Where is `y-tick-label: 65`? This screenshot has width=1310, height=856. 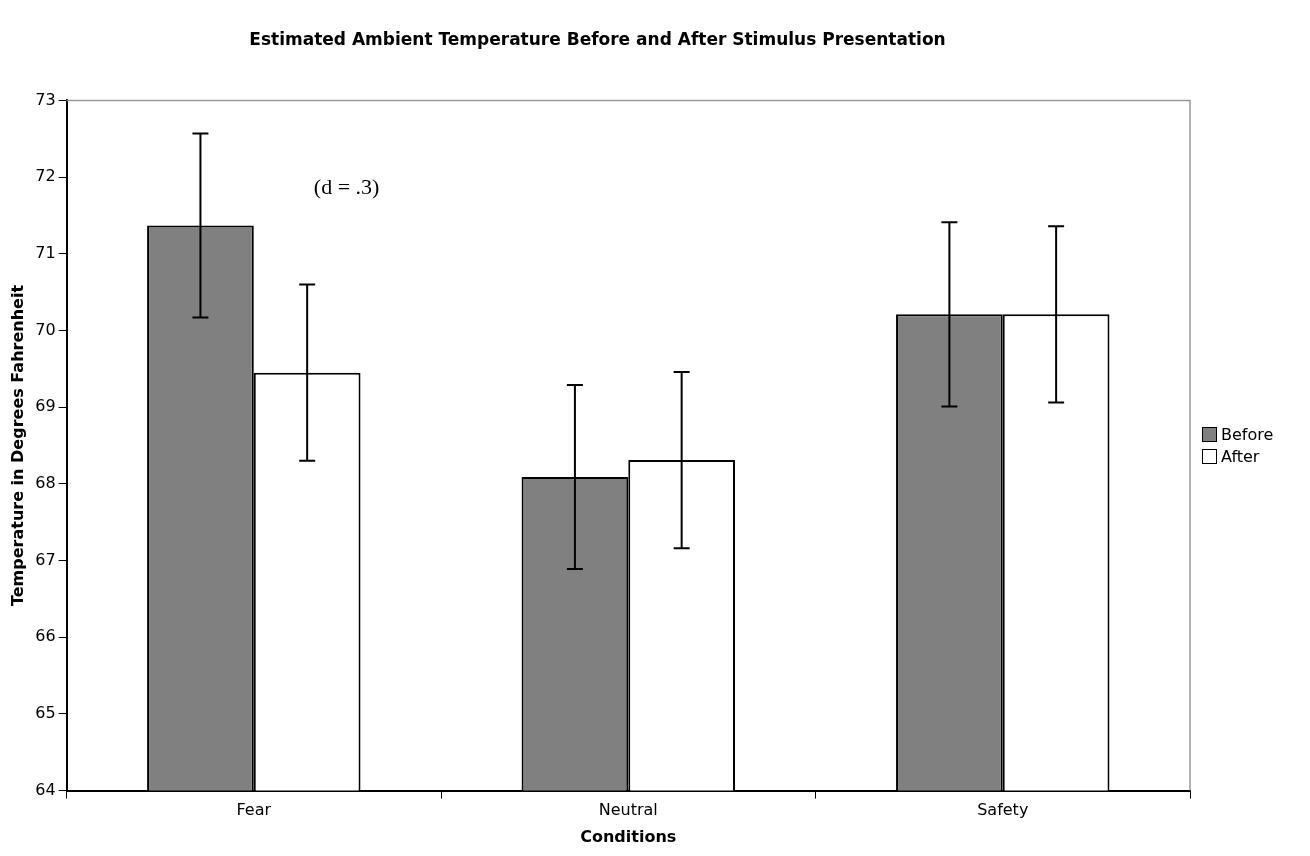 y-tick-label: 65 is located at coordinates (45, 713).